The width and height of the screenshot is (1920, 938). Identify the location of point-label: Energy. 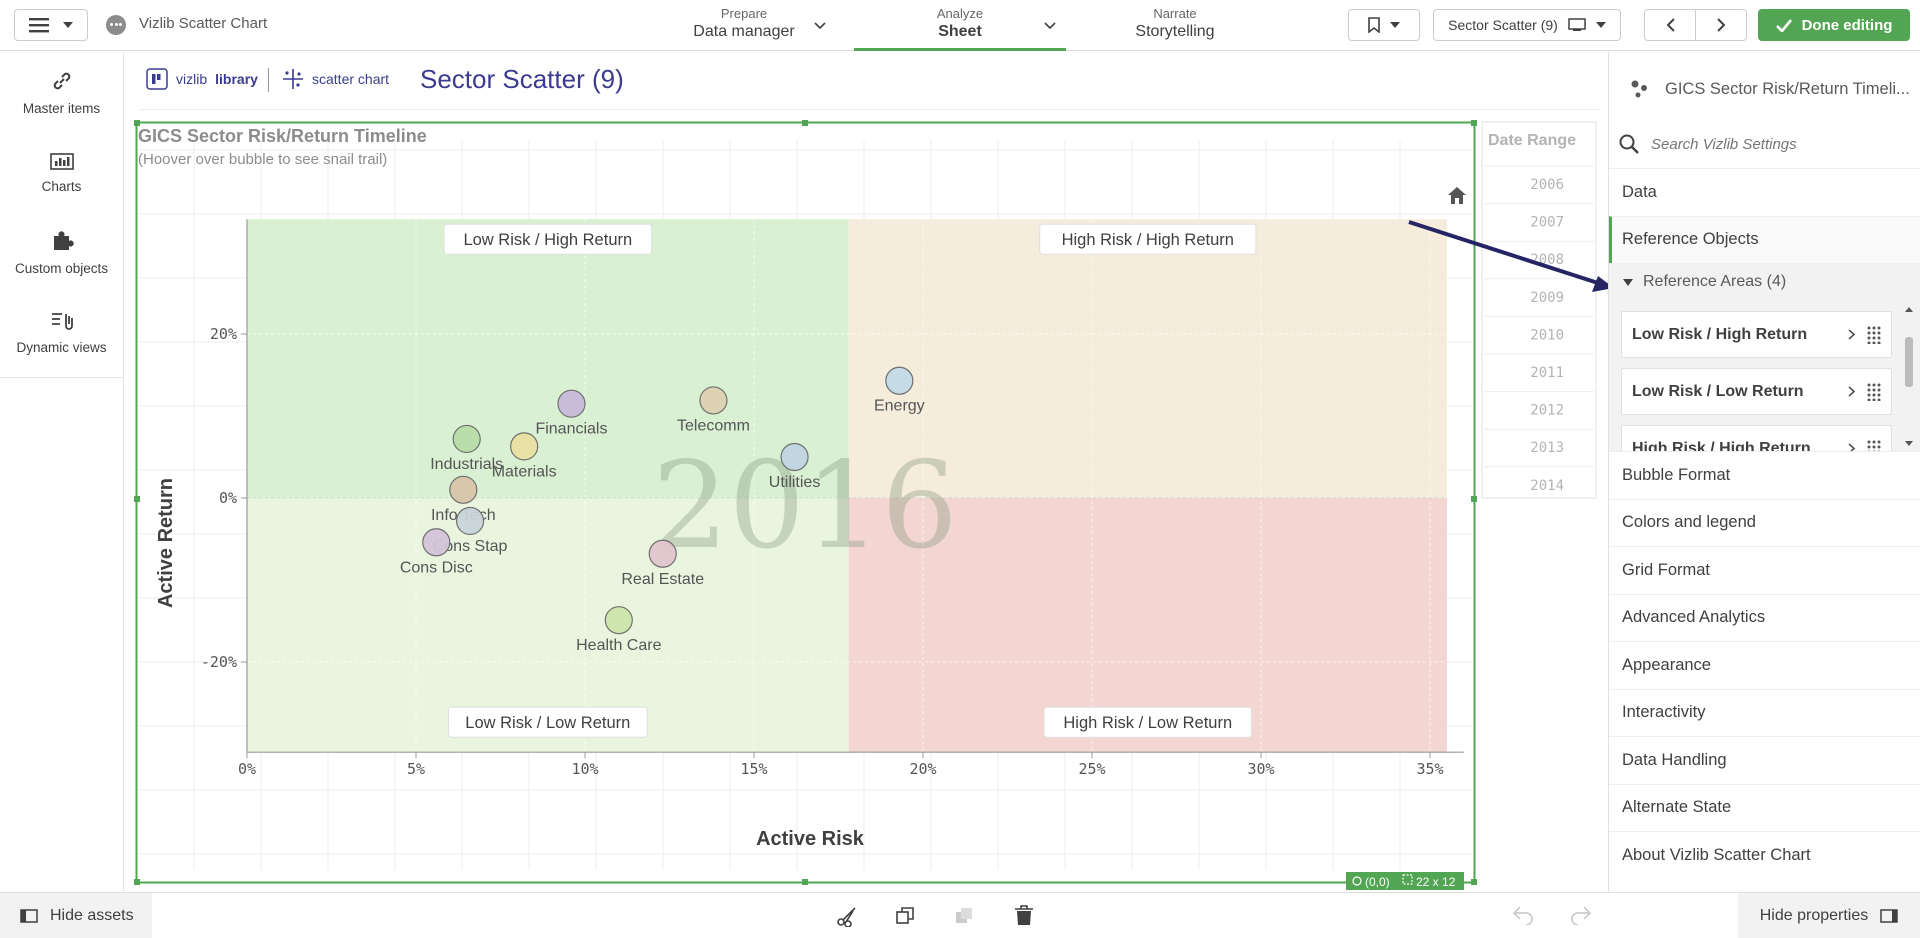
(899, 406).